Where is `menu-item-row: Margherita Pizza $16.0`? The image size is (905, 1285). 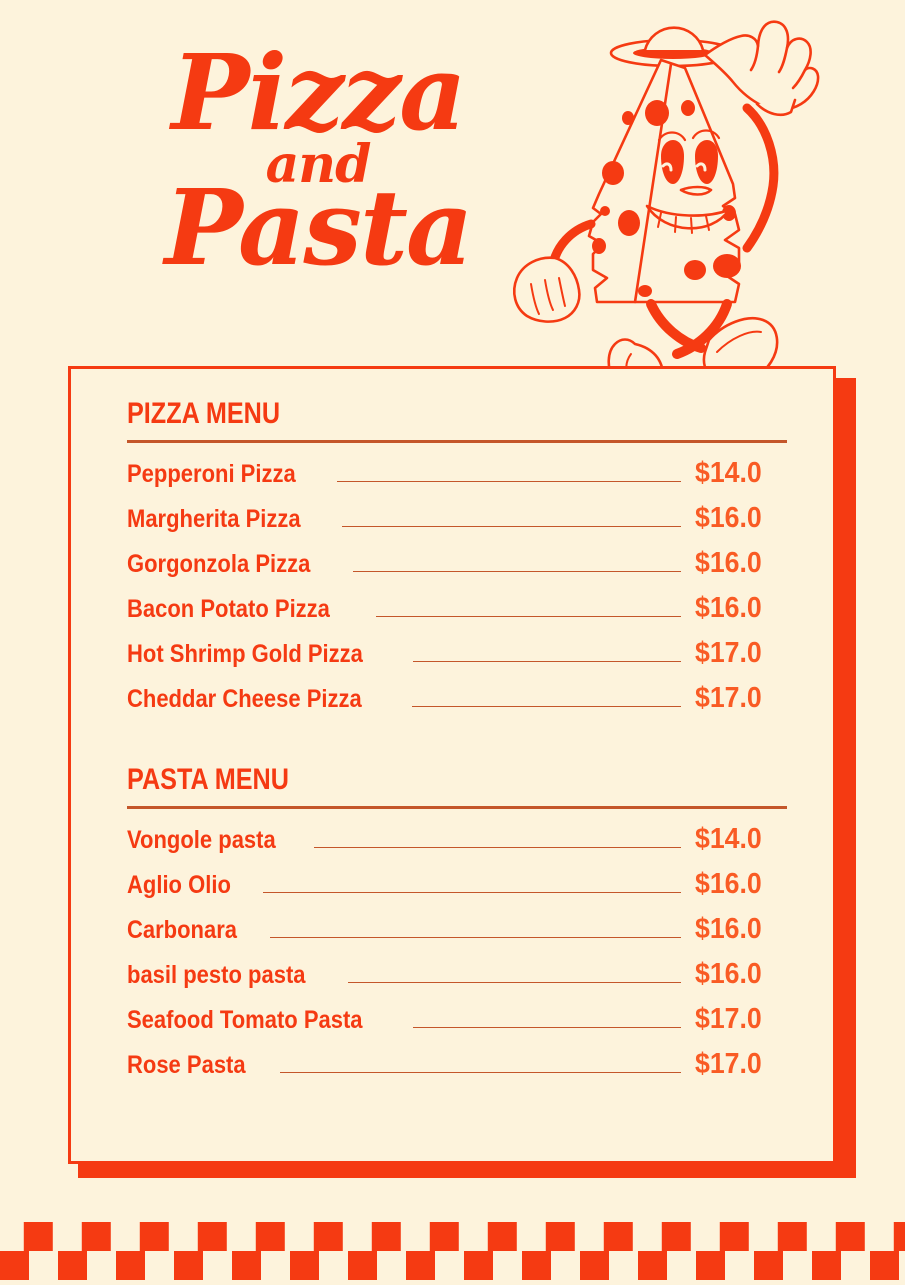
menu-item-row: Margherita Pizza $16.0 is located at coordinates (457, 524).